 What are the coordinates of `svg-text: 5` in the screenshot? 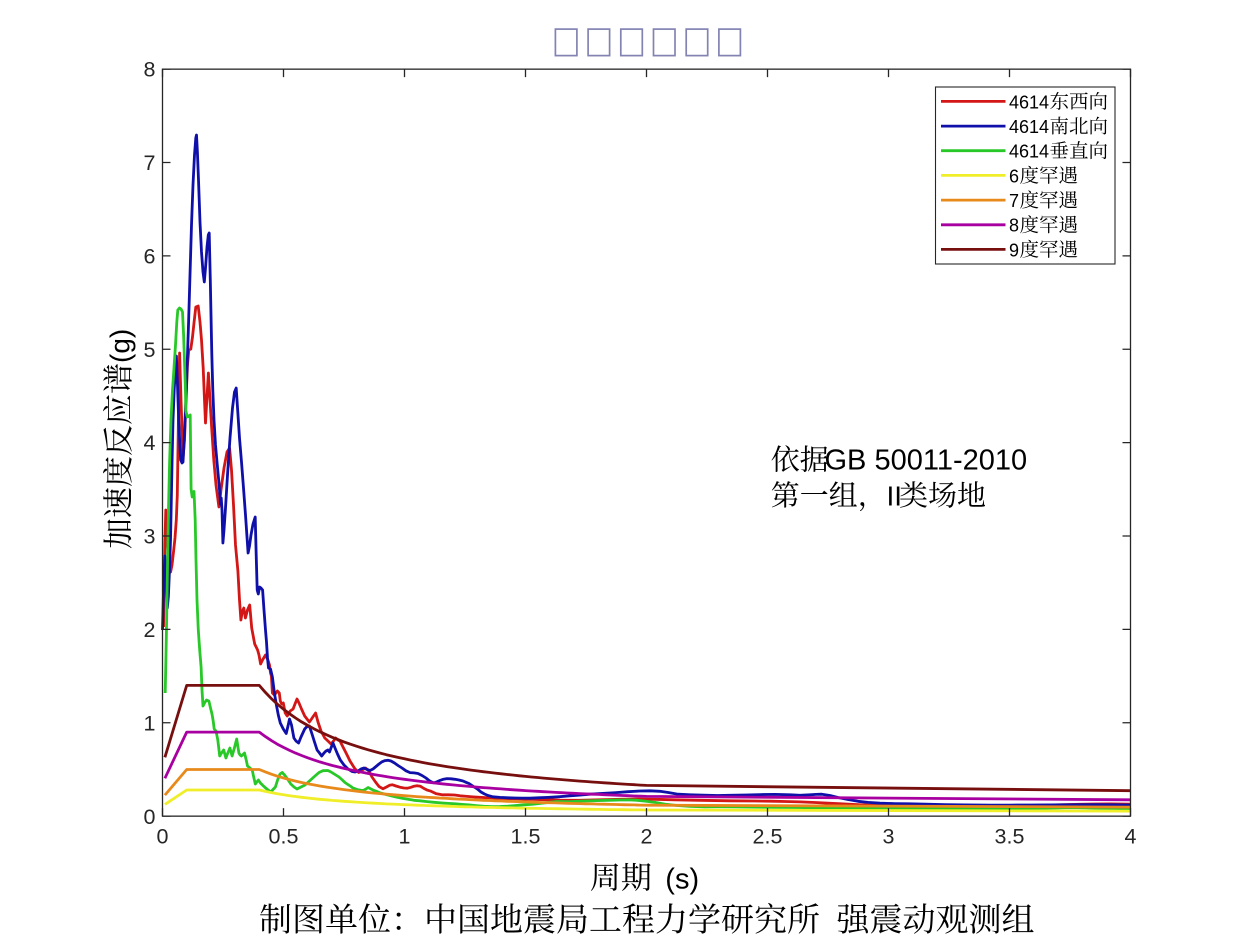 It's located at (150, 350).